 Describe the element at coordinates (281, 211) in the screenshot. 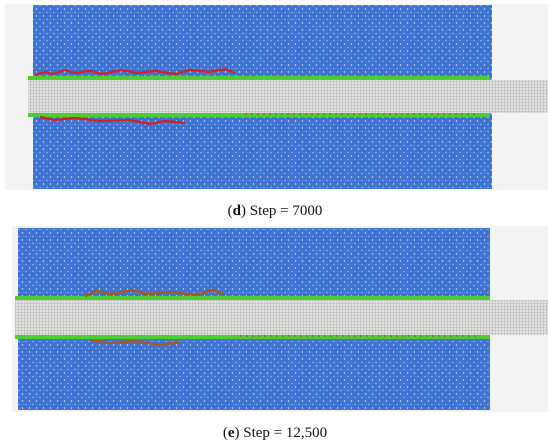

I see `caption-part: ) Step = 7000` at that location.